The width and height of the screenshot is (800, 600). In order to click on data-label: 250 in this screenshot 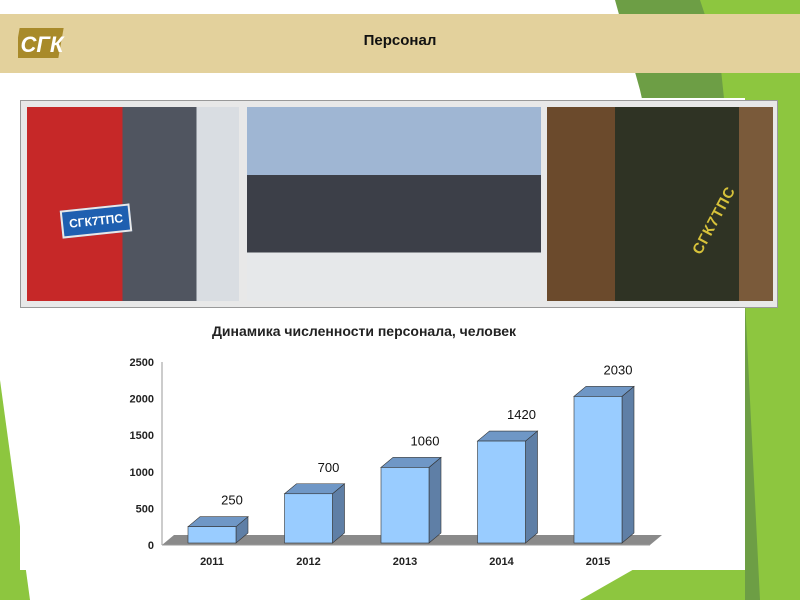, I will do `click(232, 500)`.